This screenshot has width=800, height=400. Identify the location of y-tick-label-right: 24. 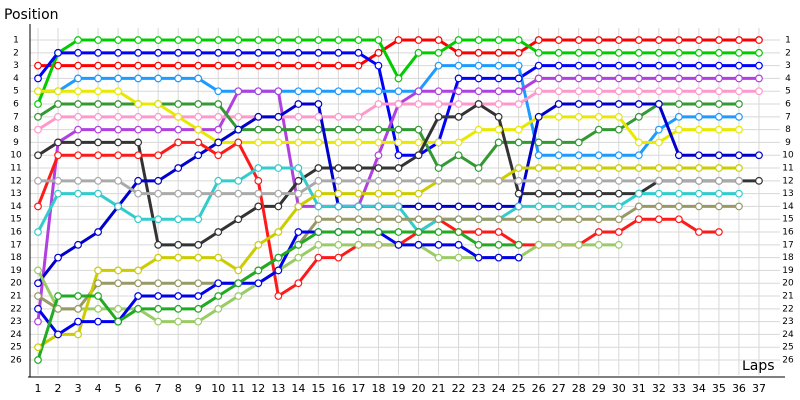
(788, 335).